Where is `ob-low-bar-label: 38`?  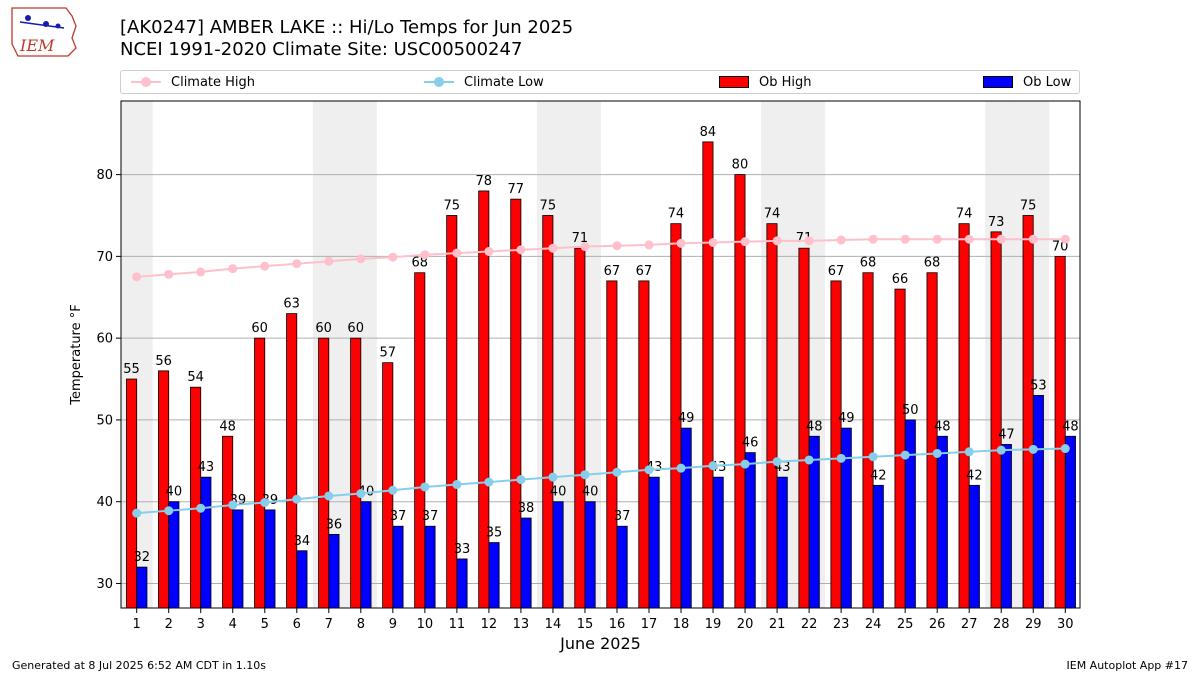
ob-low-bar-label: 38 is located at coordinates (526, 508).